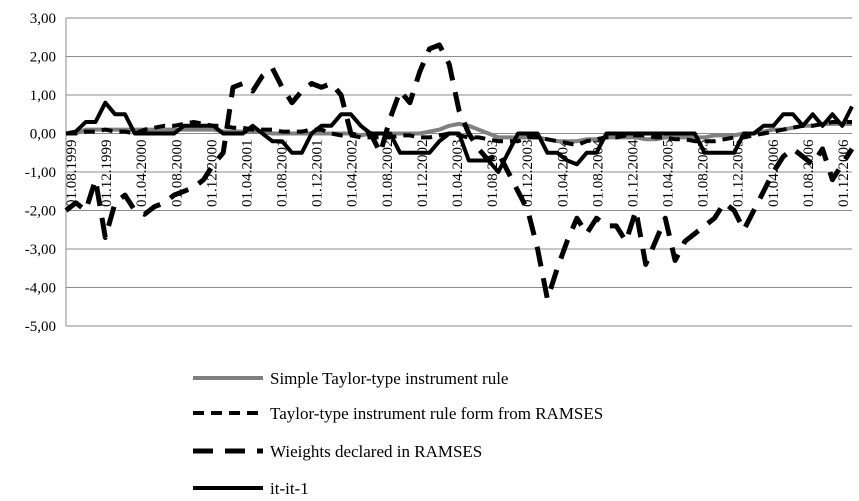 The height and width of the screenshot is (501, 859). What do you see at coordinates (809, 173) in the screenshot?
I see `x-tick-label: 01.08.2006` at bounding box center [809, 173].